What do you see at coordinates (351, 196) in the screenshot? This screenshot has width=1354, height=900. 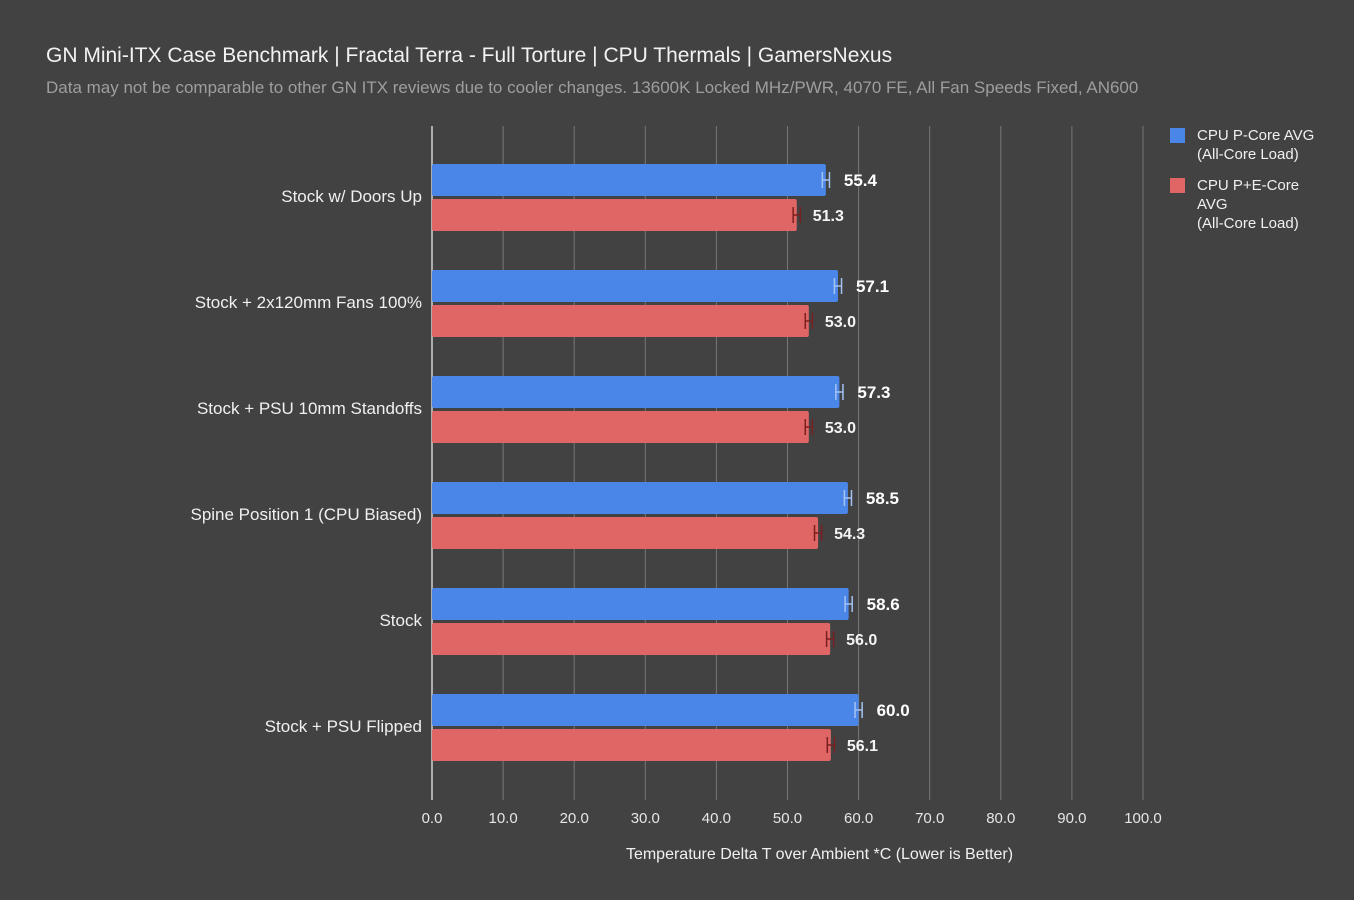 I see `category-label: Stock w/ Doors Up` at bounding box center [351, 196].